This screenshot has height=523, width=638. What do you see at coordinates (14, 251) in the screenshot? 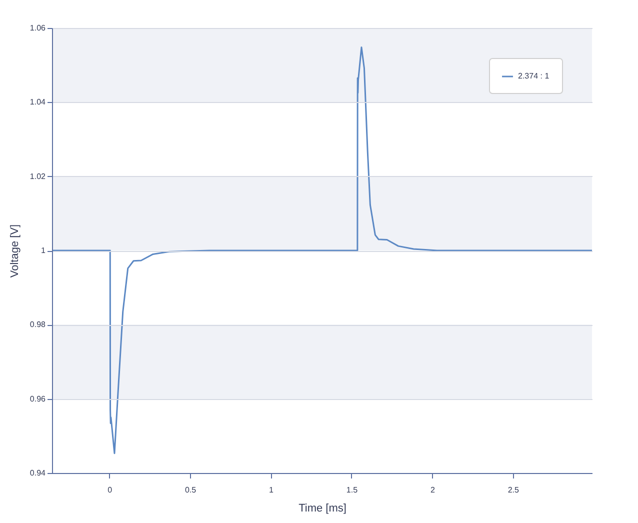
I see `y-axis-title: Voltage [V]` at bounding box center [14, 251].